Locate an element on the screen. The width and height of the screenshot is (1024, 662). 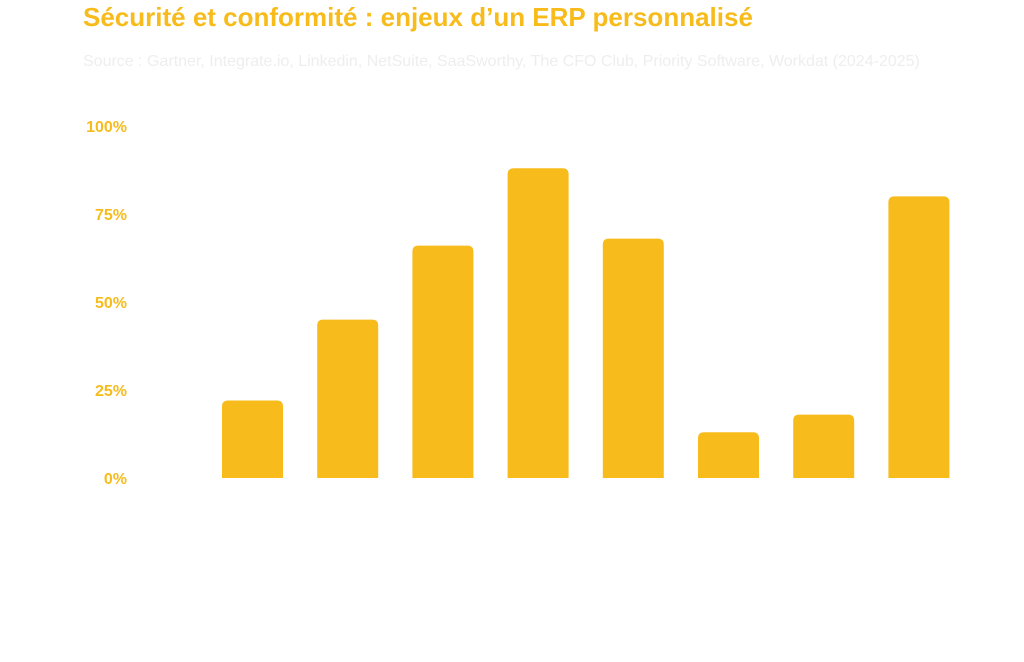
y-axis-ticks: 0% 25% 50% 75% 100% is located at coordinates (106, 303).